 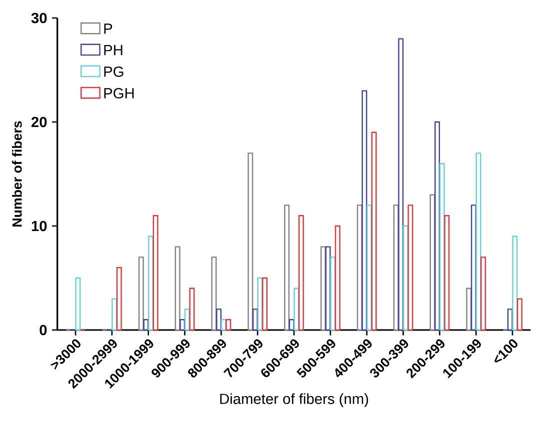 What do you see at coordinates (113, 50) in the screenshot?
I see `legend-label: PH` at bounding box center [113, 50].